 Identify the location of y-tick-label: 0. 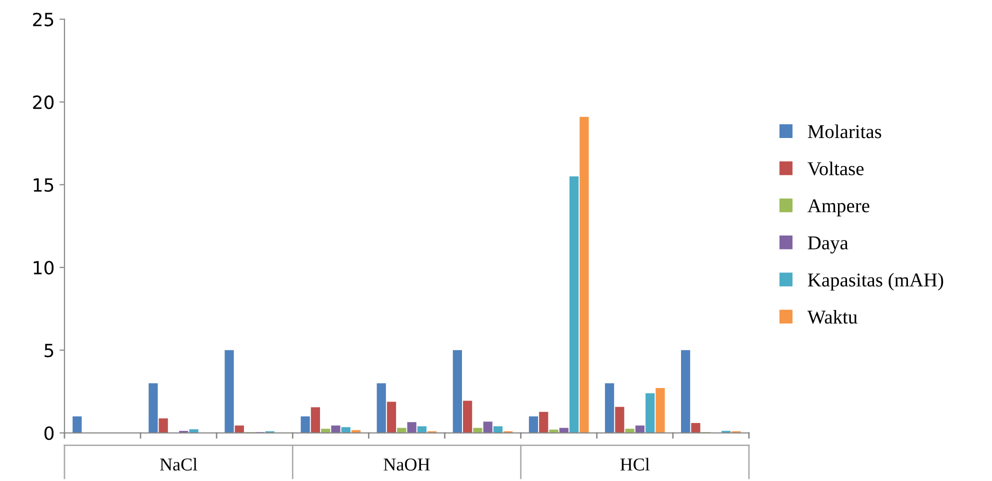
(49, 433).